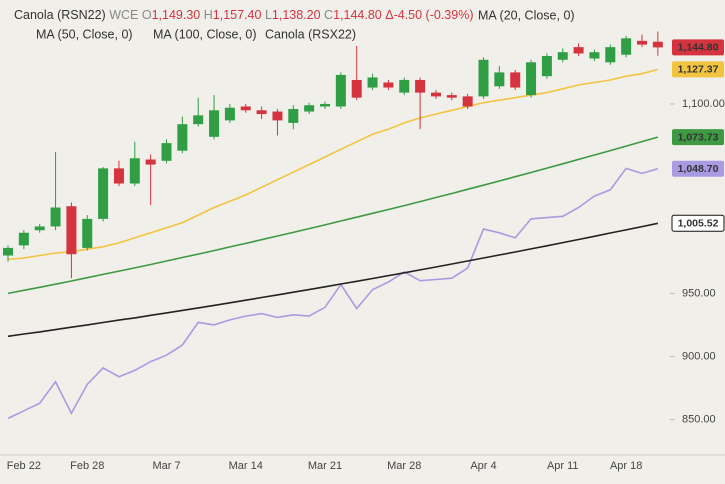 Image resolution: width=725 pixels, height=484 pixels. Describe the element at coordinates (237, 15) in the screenshot. I see `ohlc-value: 1,157.40` at that location.